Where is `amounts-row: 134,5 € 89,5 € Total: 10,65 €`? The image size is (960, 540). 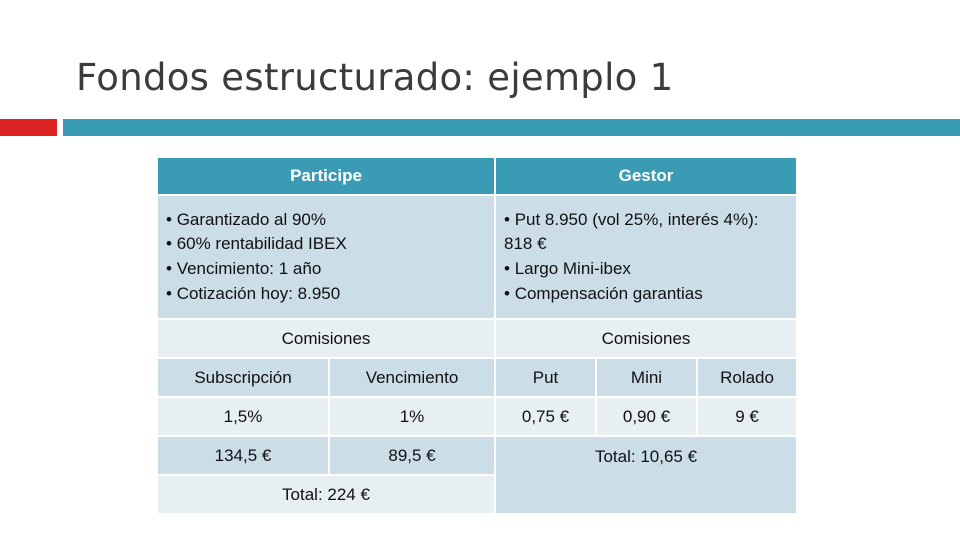
amounts-row: 134,5 € 89,5 € Total: 10,65 € is located at coordinates (477, 475).